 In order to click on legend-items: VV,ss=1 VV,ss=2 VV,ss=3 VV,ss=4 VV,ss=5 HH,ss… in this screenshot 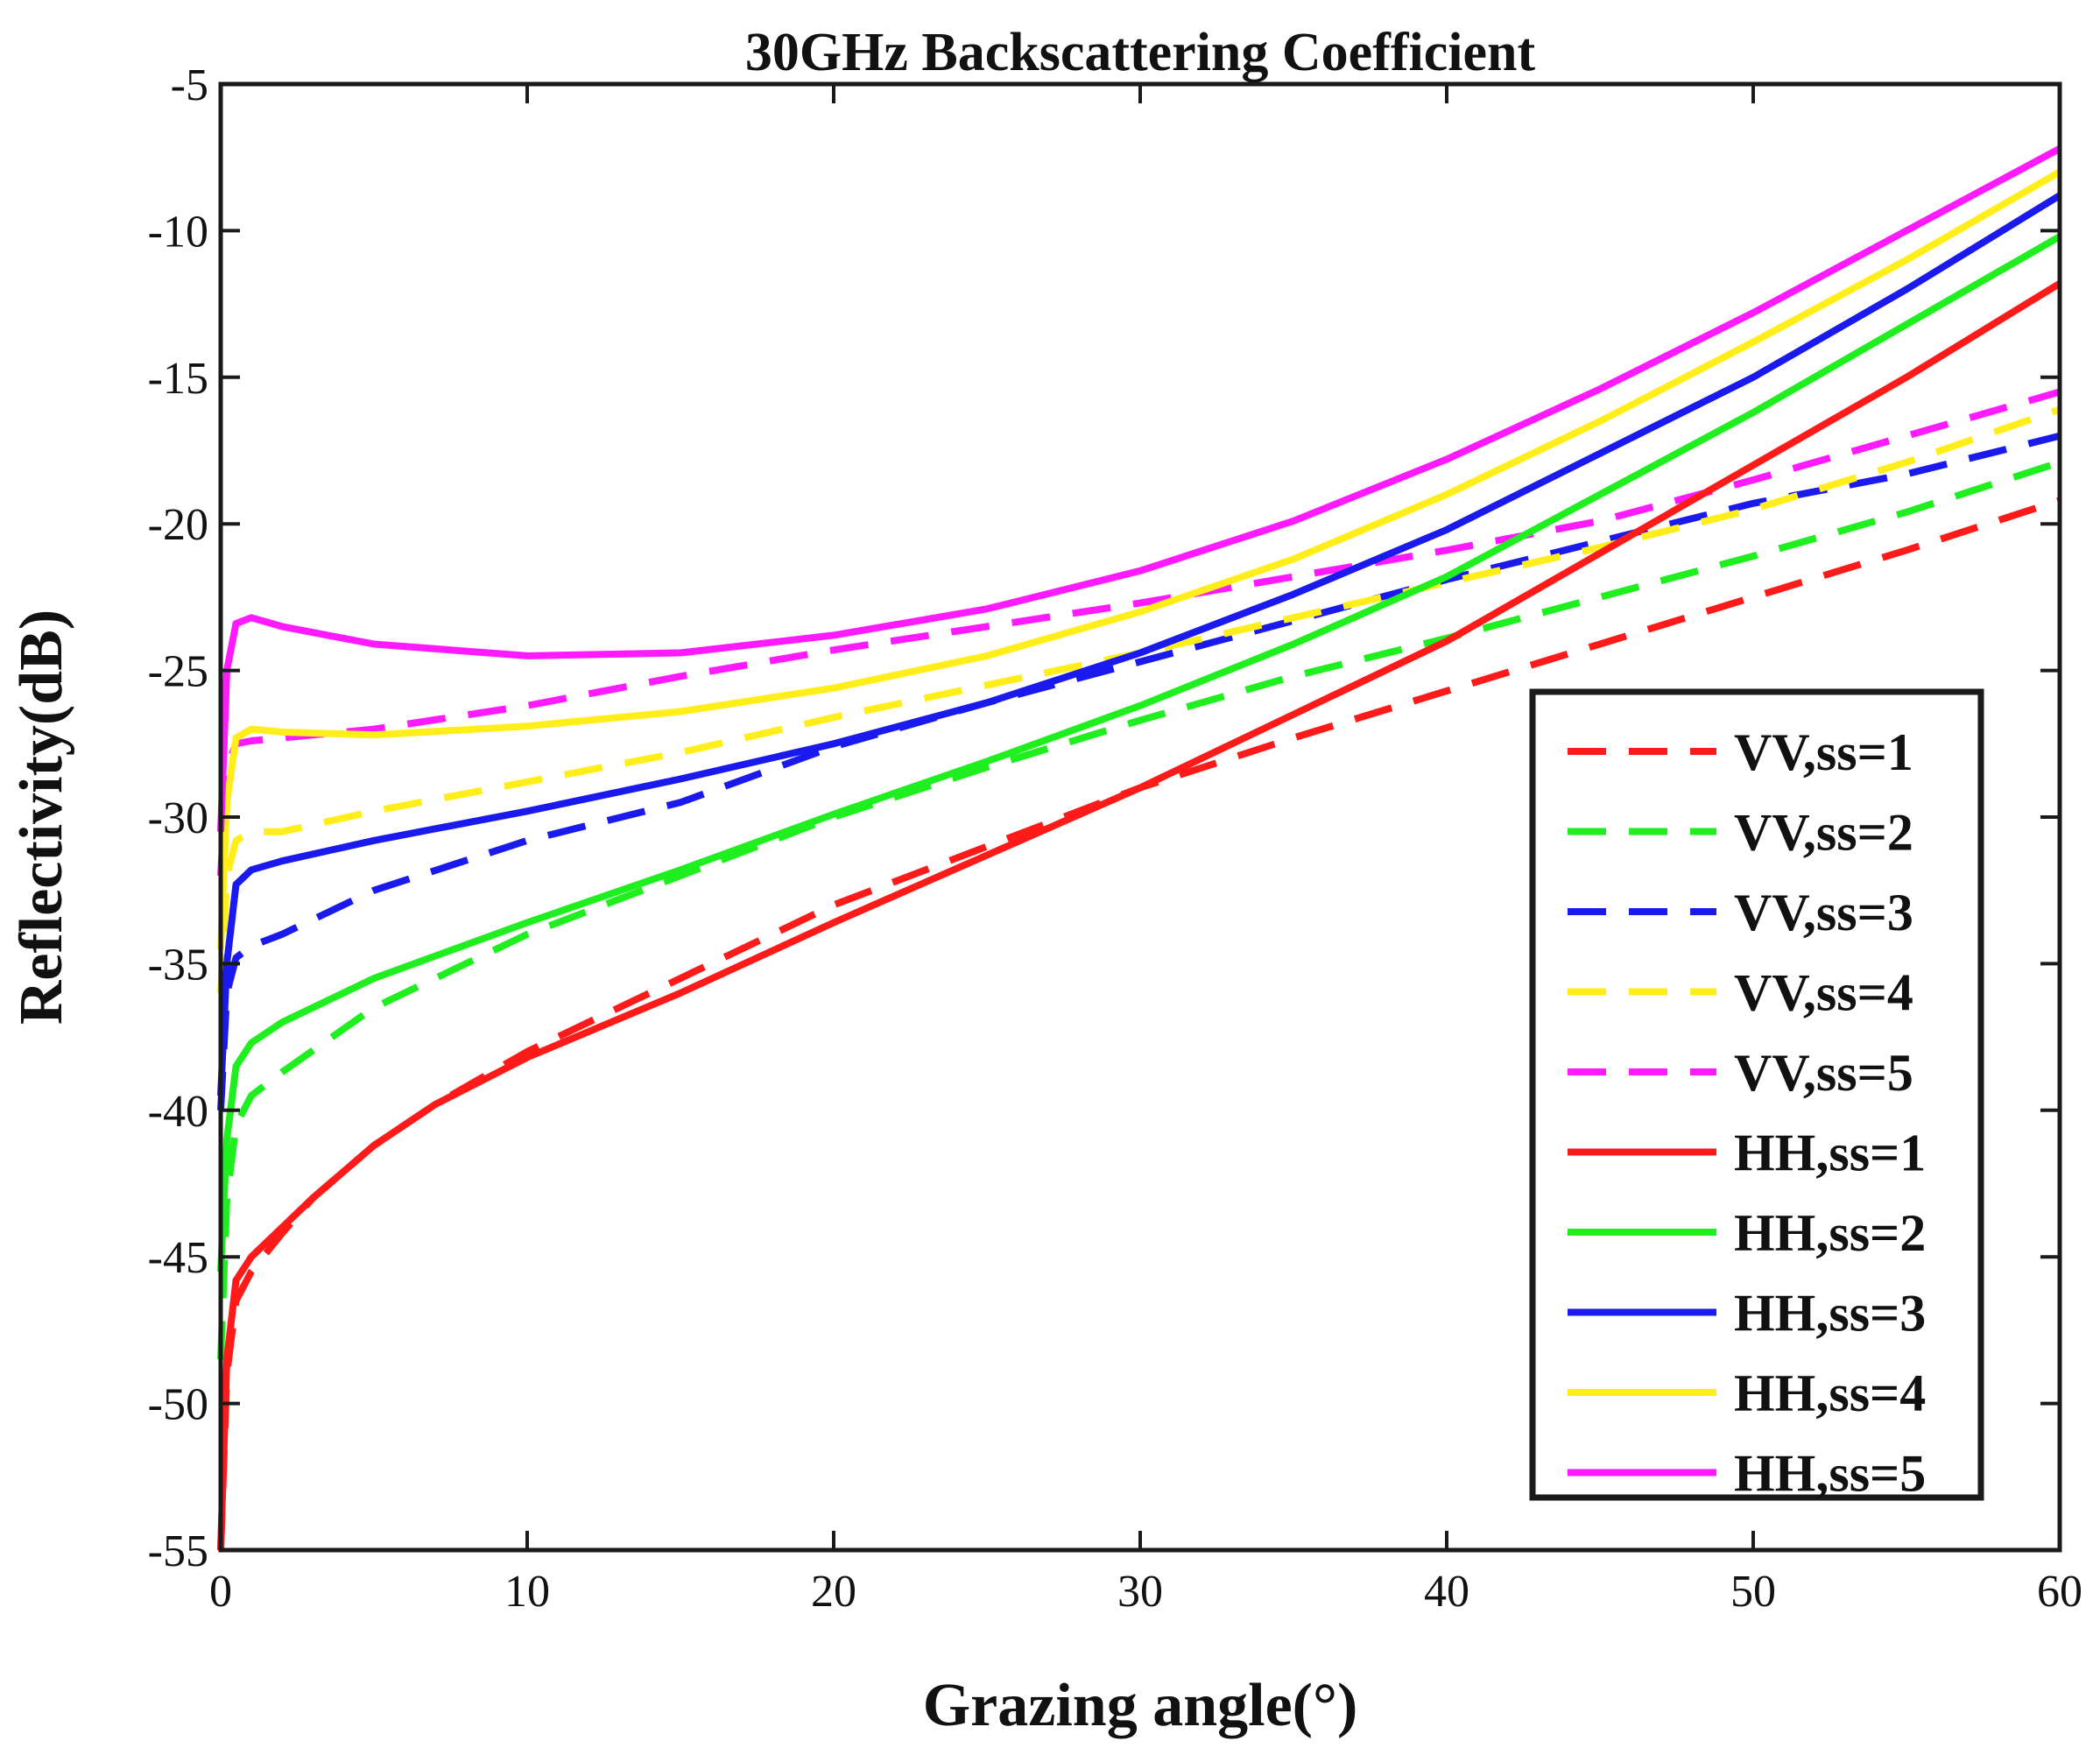, I will do `click(1747, 1113)`.